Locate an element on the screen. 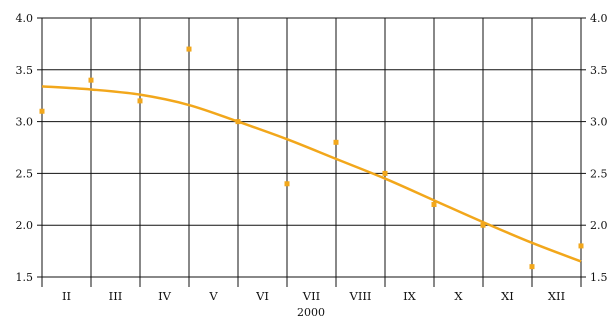 The image size is (614, 324). y-tick-label-left: 3.5 is located at coordinates (25, 70).